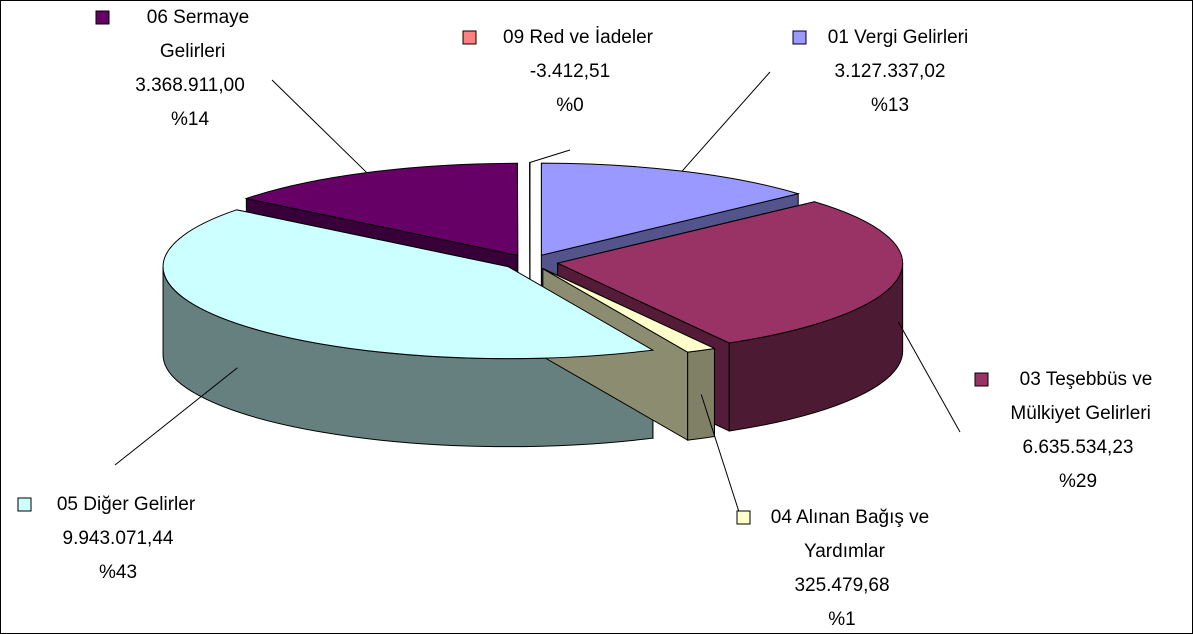 The width and height of the screenshot is (1193, 634). I want to click on category-label: 01 Vergi Gelirleri, so click(898, 37).